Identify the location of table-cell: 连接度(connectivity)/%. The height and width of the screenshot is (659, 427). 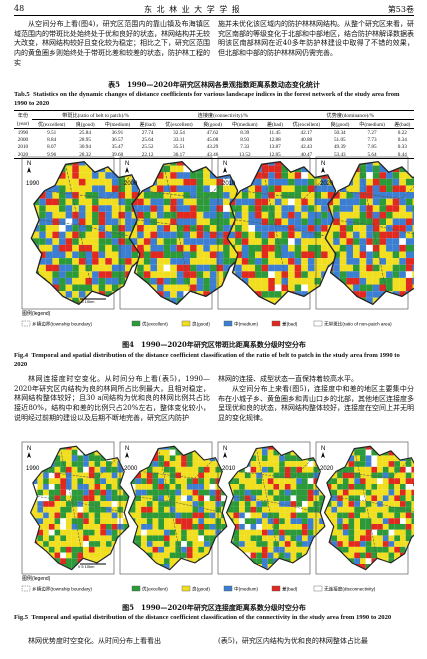
(223, 116).